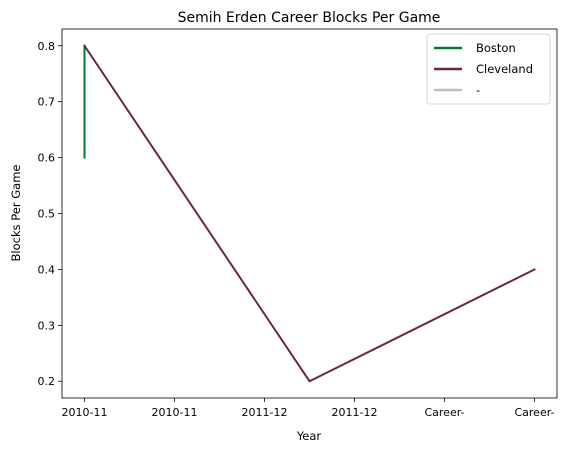 The height and width of the screenshot is (453, 570). I want to click on y-tick-label: 0.6, so click(47, 158).